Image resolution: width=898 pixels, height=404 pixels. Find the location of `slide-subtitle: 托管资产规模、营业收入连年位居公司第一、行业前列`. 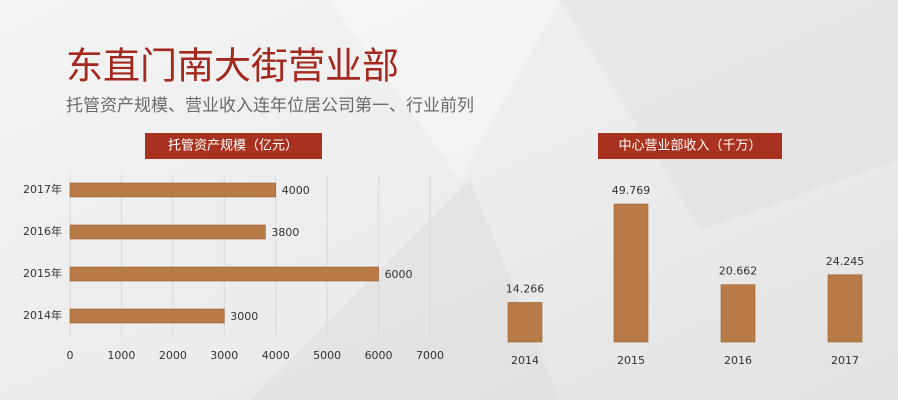

slide-subtitle: 托管资产规模、营业收入连年位居公司第一、行业前列 is located at coordinates (270, 106).